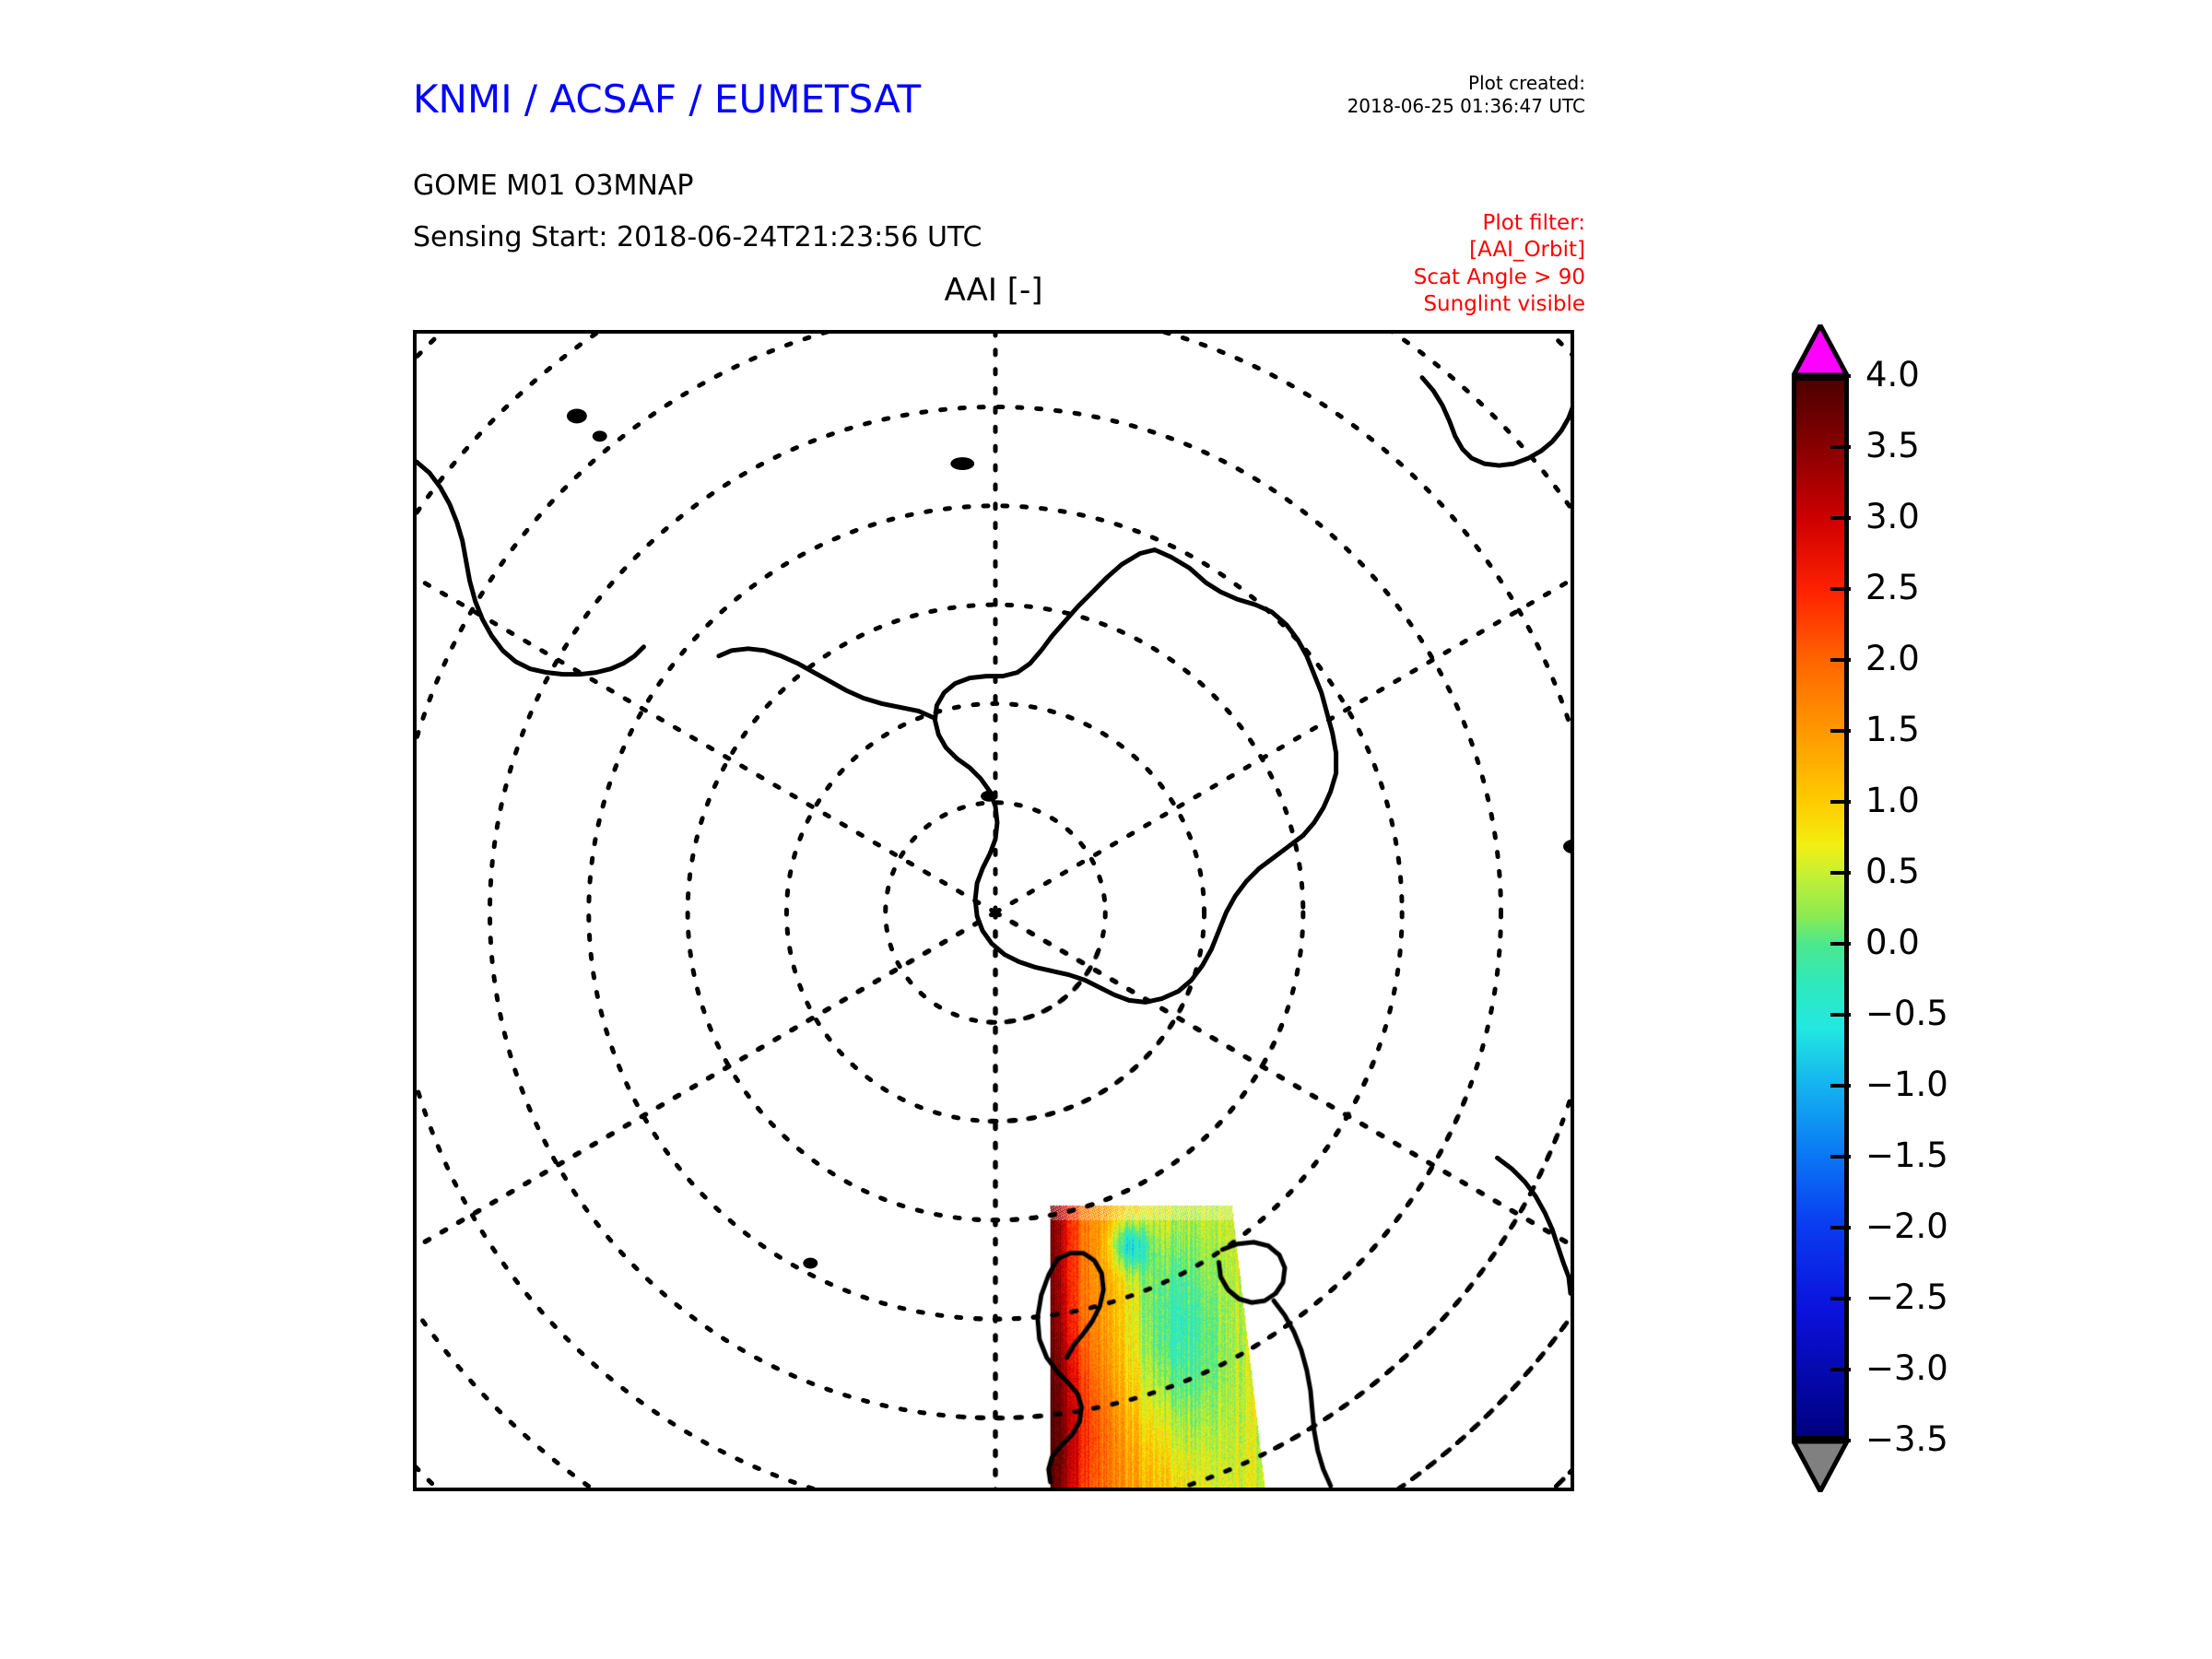  Describe the element at coordinates (1892, 729) in the screenshot. I see `colorbar-tick-label: 1.5` at that location.